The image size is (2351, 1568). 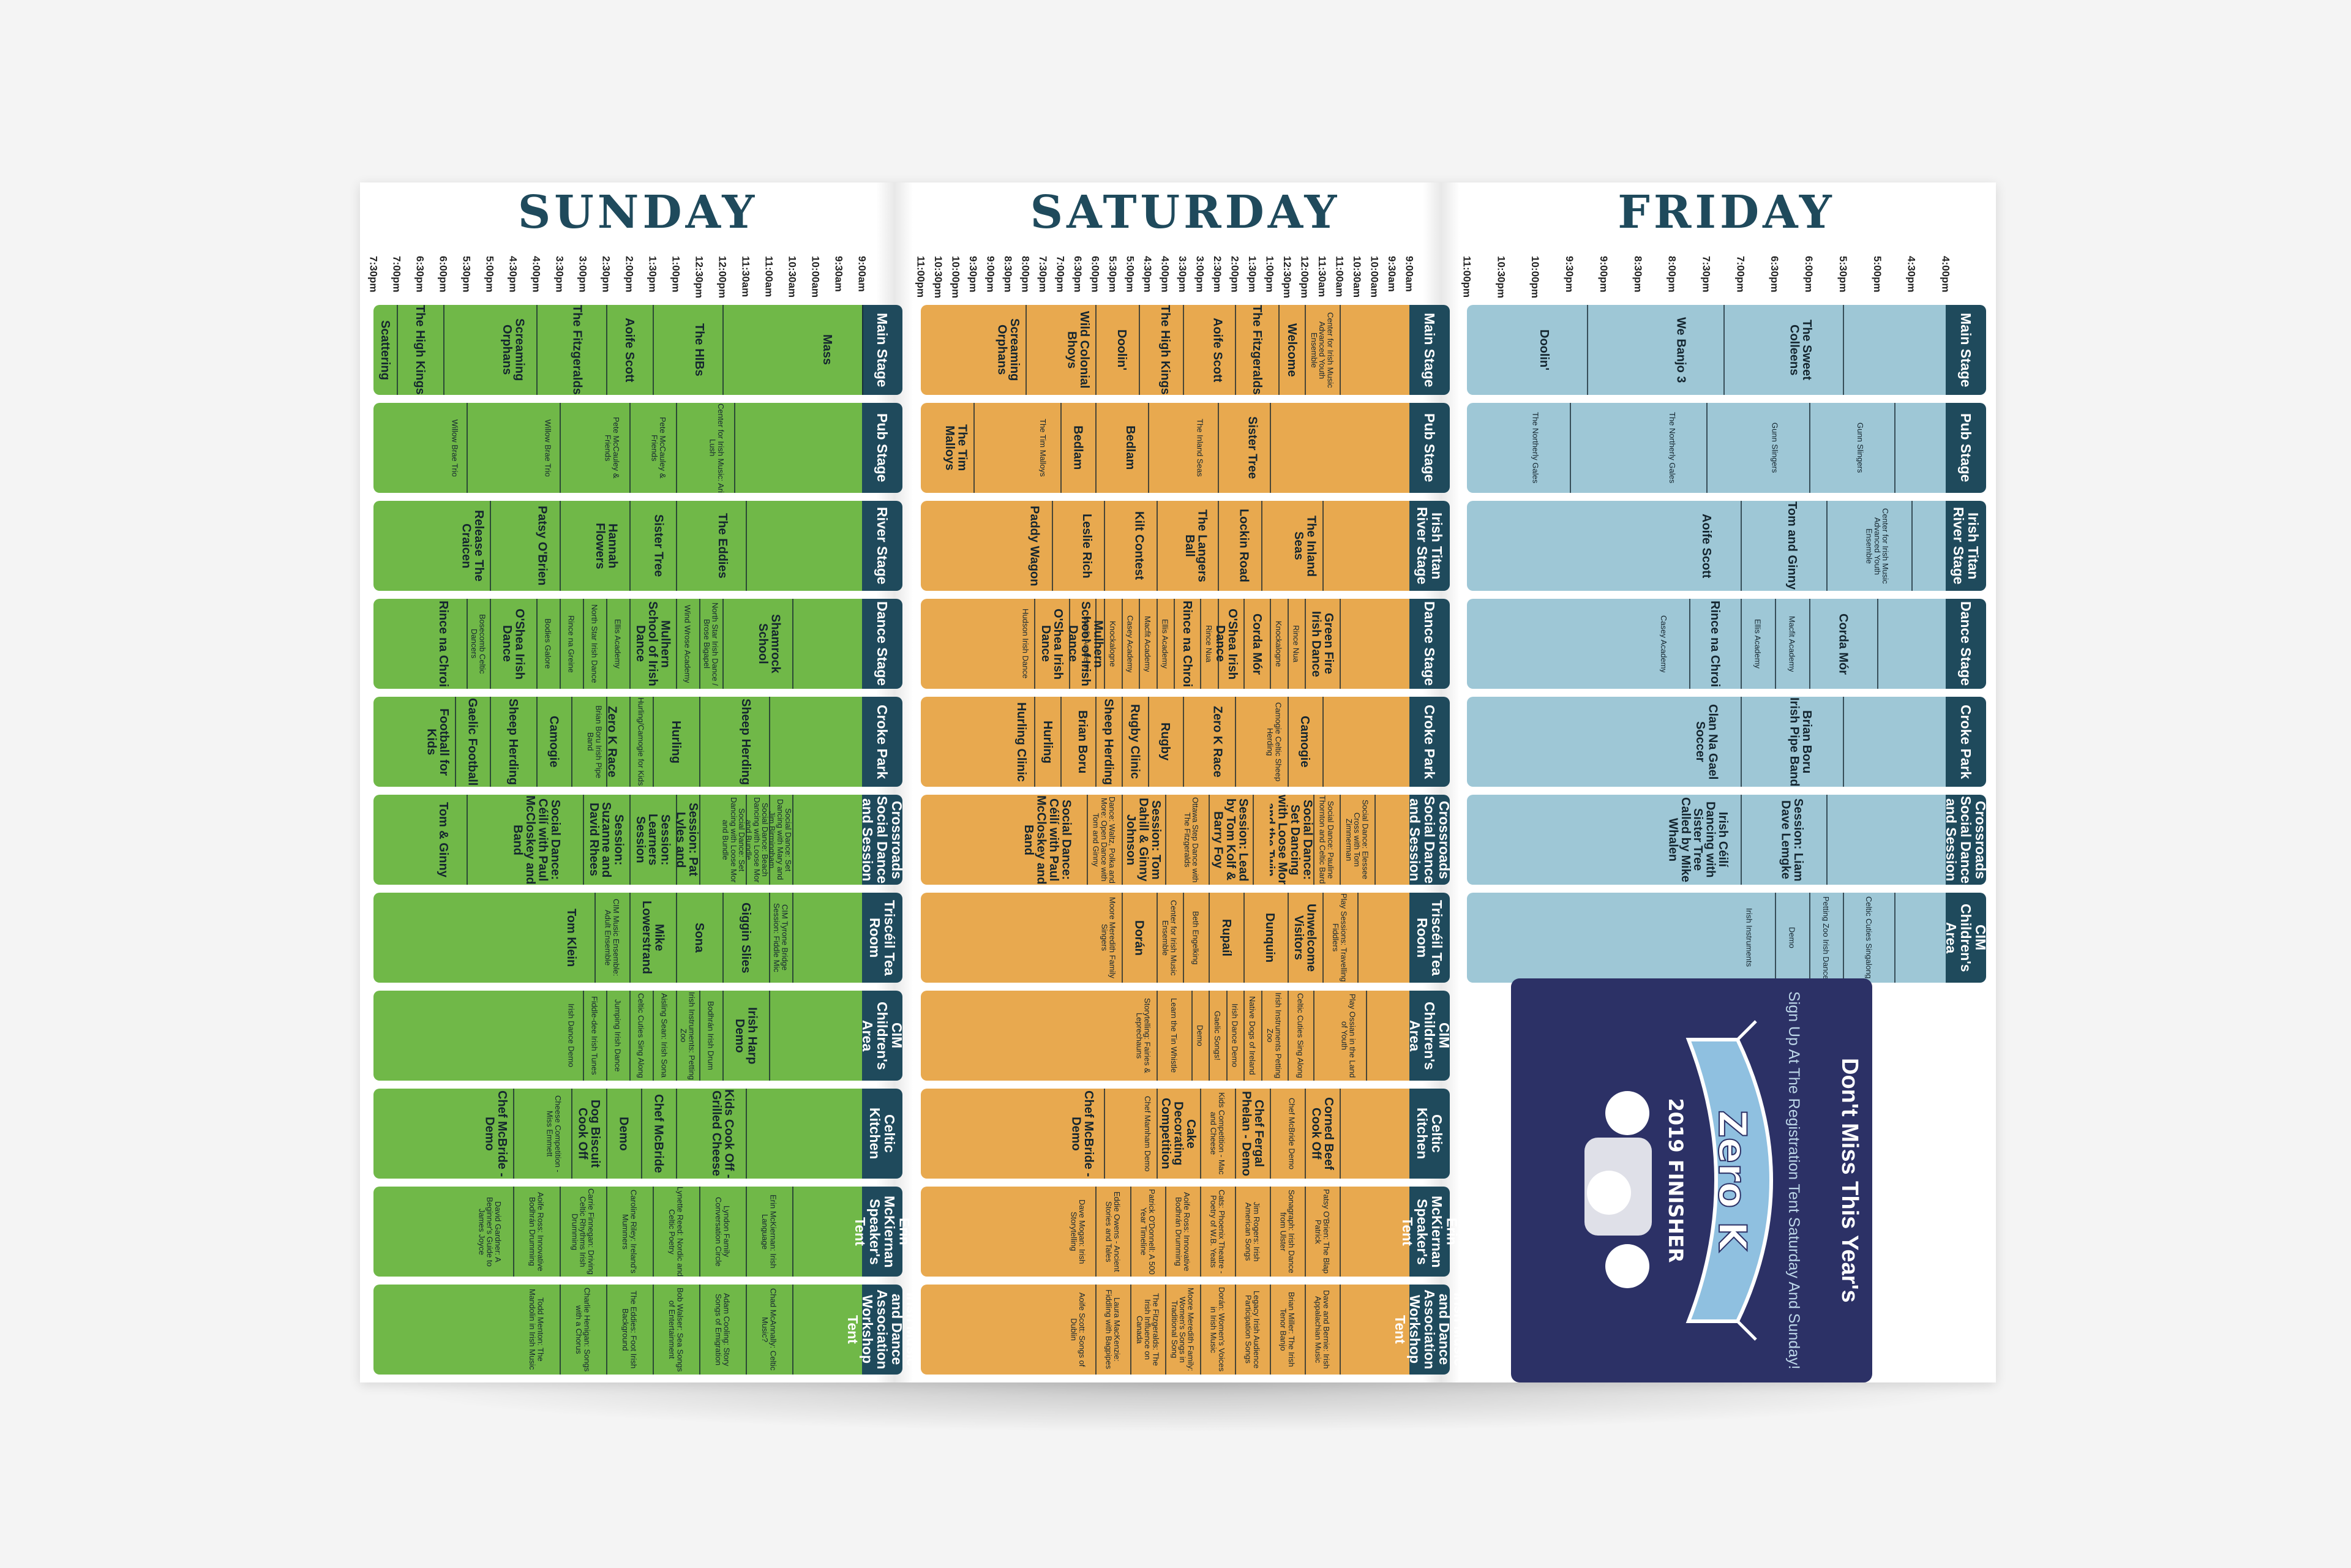 What do you see at coordinates (1021, 742) in the screenshot?
I see `schedule-event: Hurling Clinic` at bounding box center [1021, 742].